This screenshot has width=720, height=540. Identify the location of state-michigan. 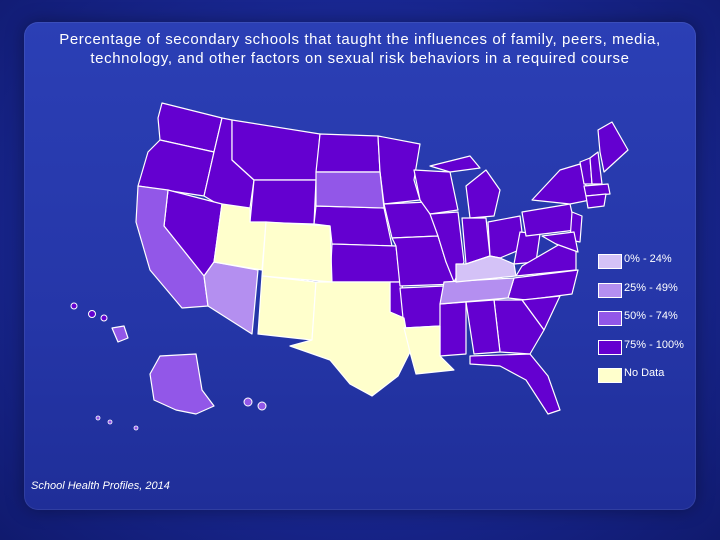
(483, 194).